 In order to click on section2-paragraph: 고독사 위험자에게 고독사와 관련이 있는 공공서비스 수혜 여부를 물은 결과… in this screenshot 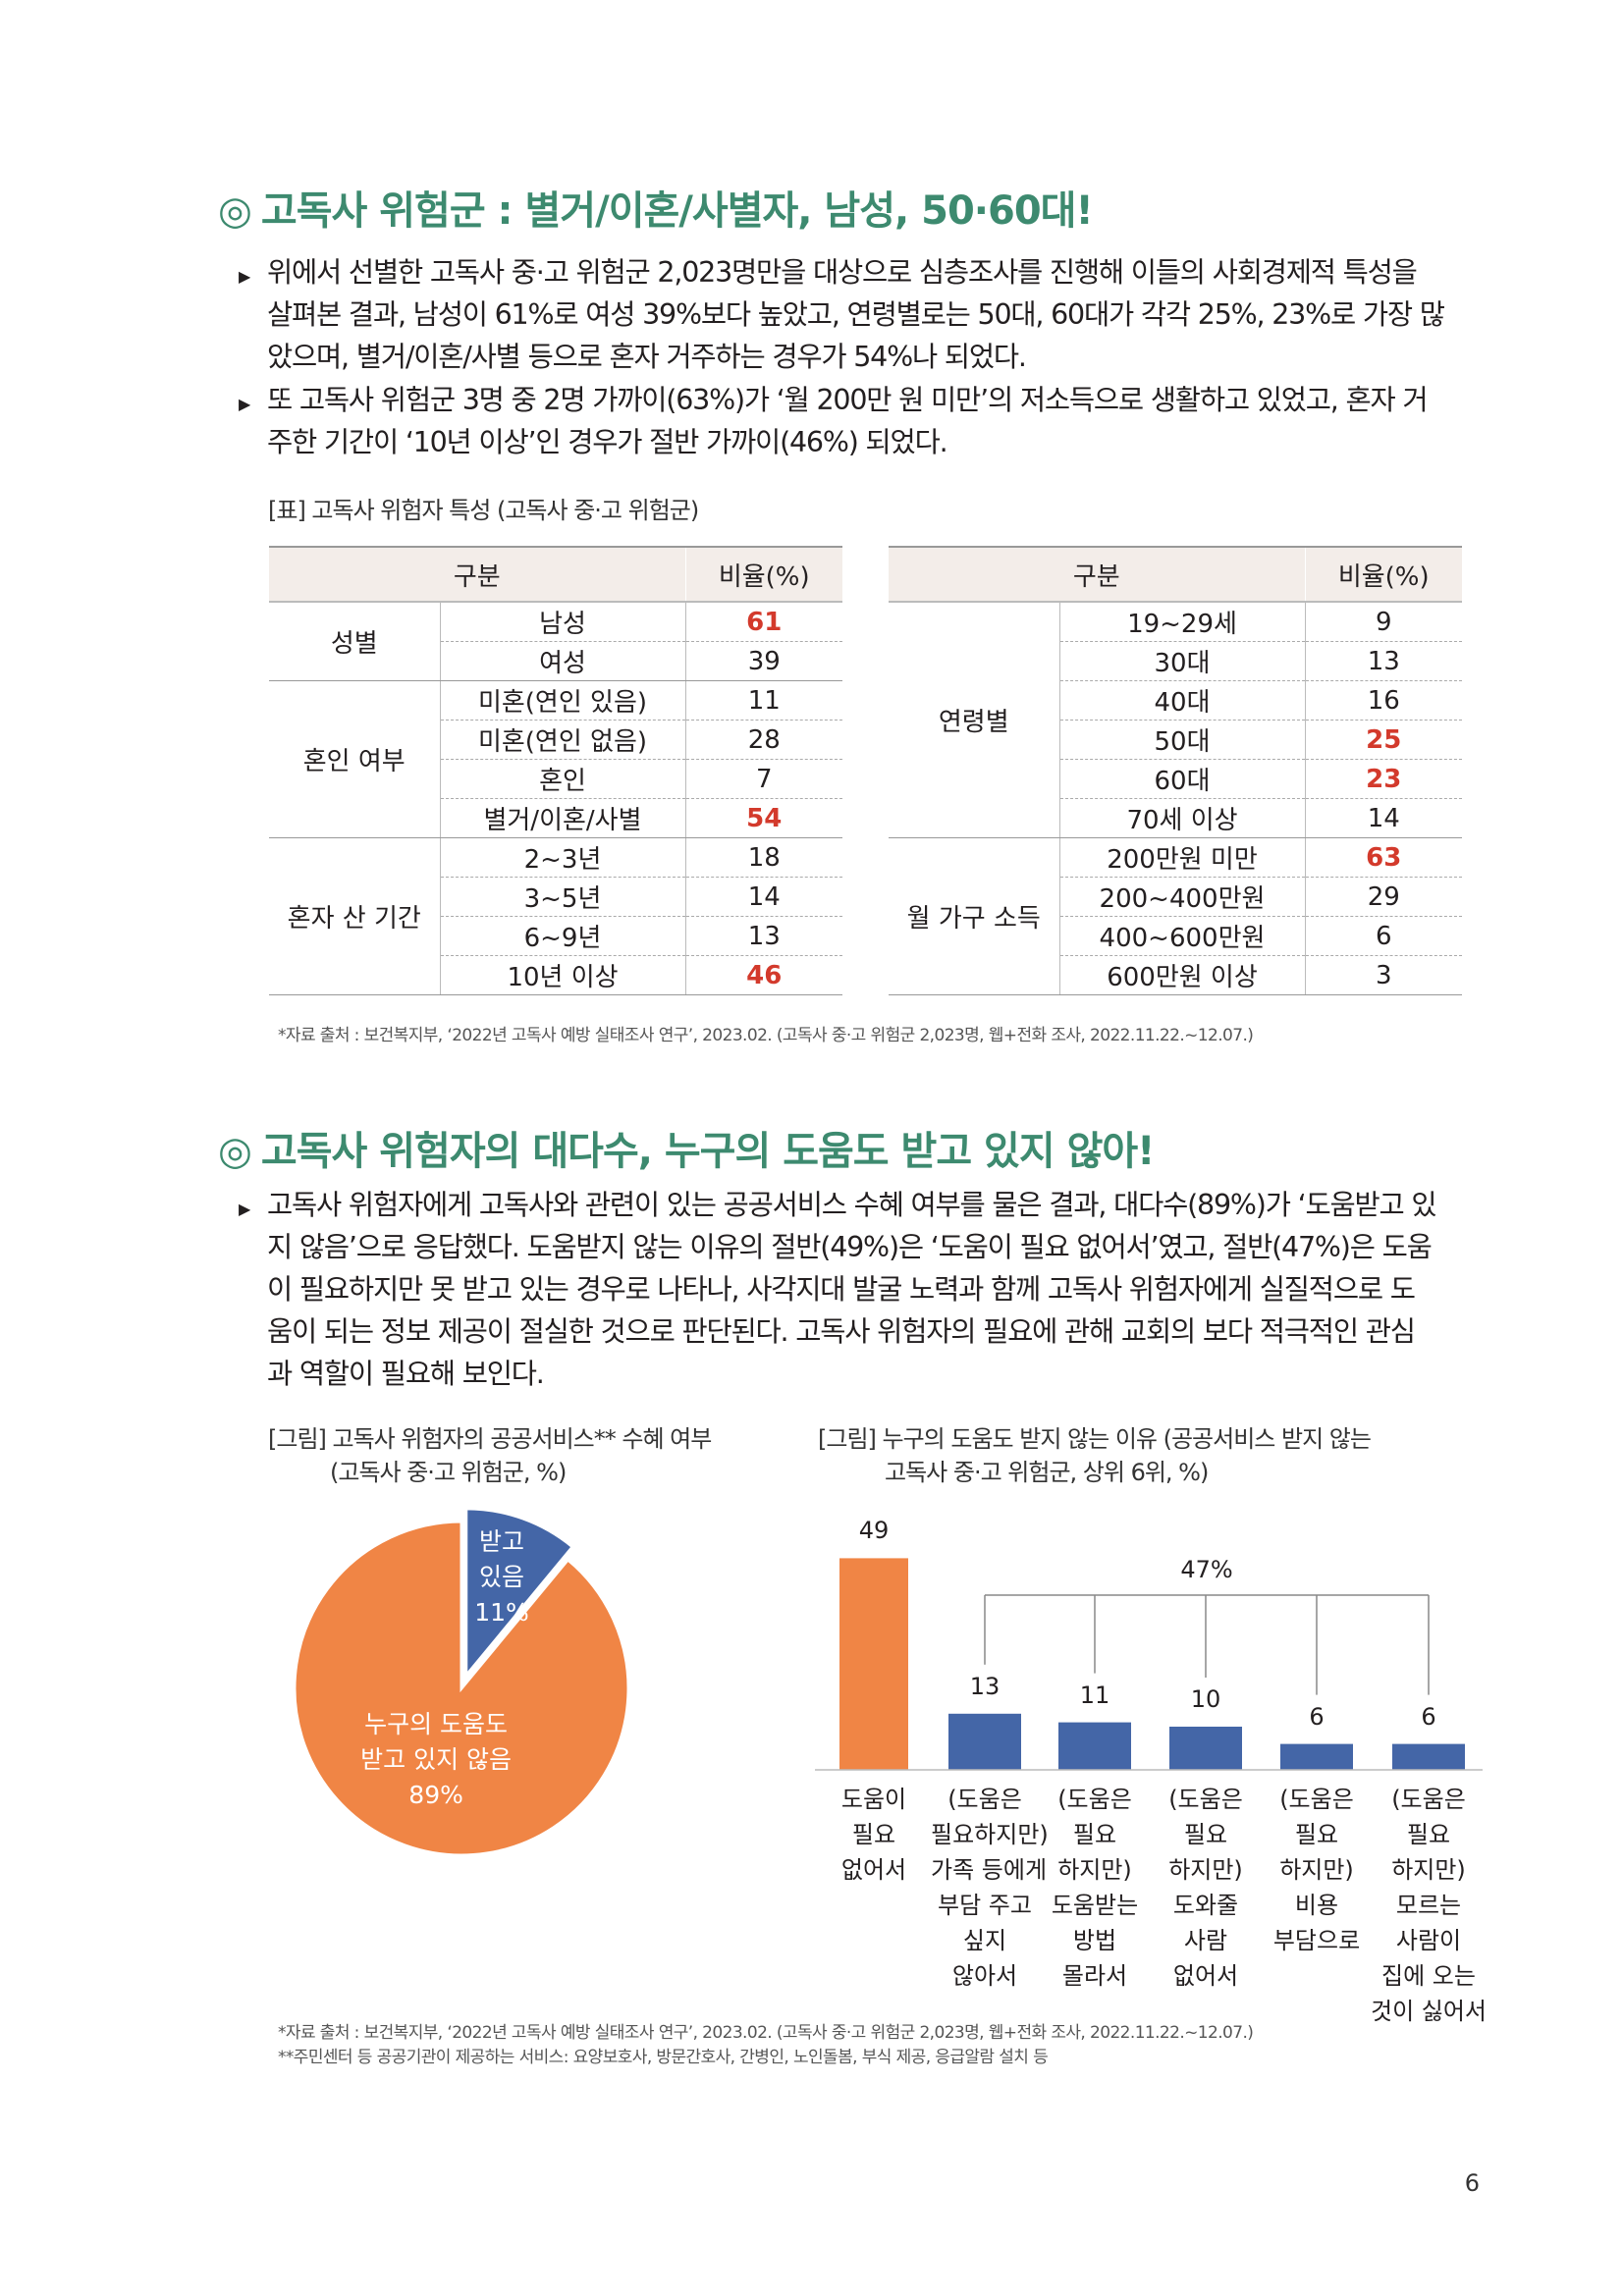, I will do `click(852, 1290)`.